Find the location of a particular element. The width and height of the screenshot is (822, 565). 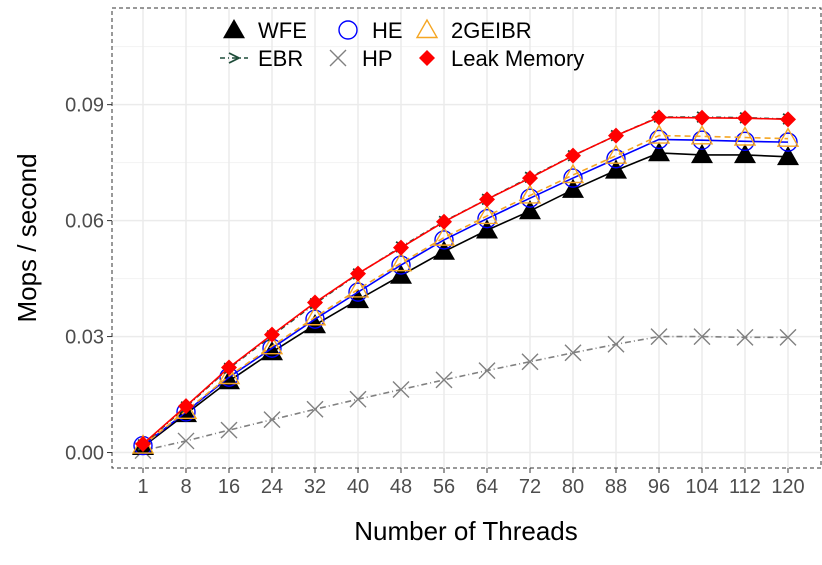

x-tick-label: 8 is located at coordinates (185, 487).